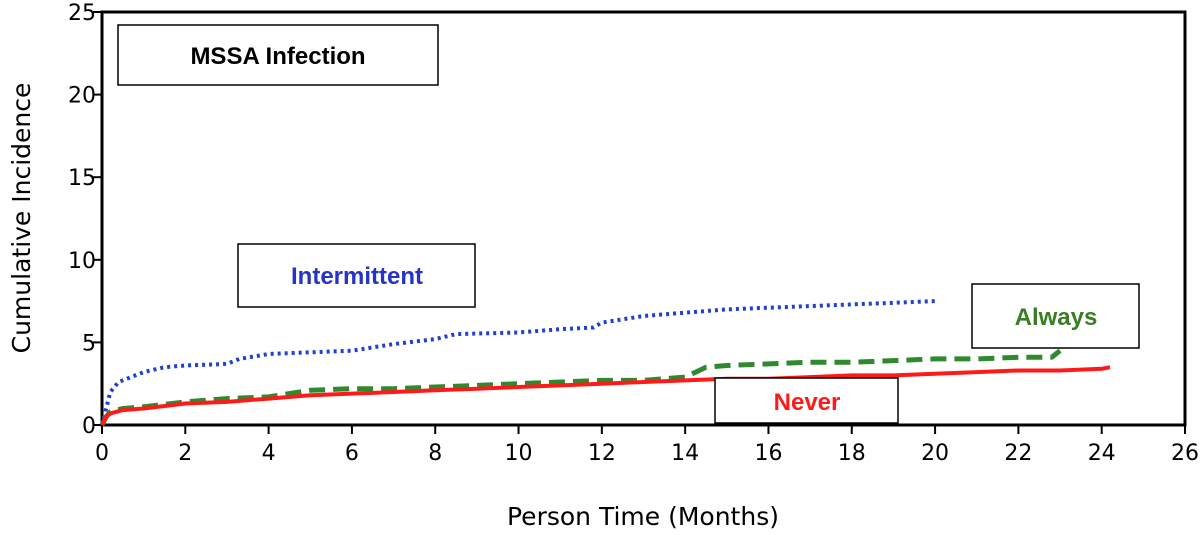  What do you see at coordinates (852, 453) in the screenshot?
I see `x-tick-label: 18` at bounding box center [852, 453].